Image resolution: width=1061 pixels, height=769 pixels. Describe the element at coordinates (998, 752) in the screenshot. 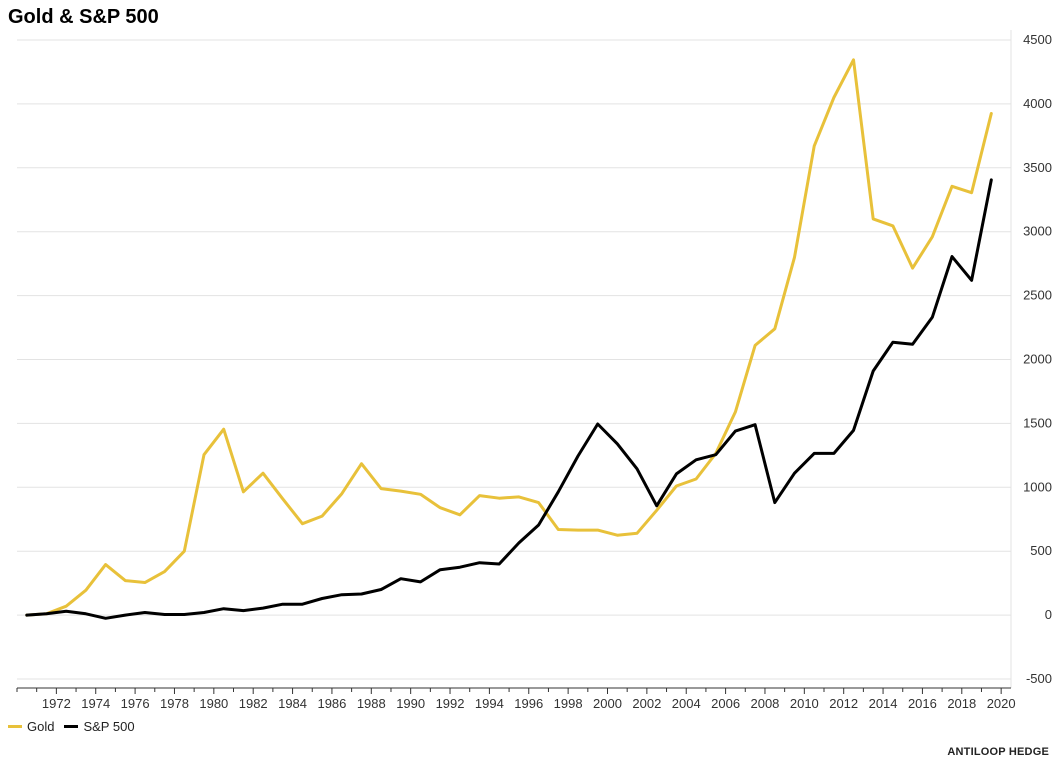

I see `source-credit: ANTILOOP HEDGE` at that location.